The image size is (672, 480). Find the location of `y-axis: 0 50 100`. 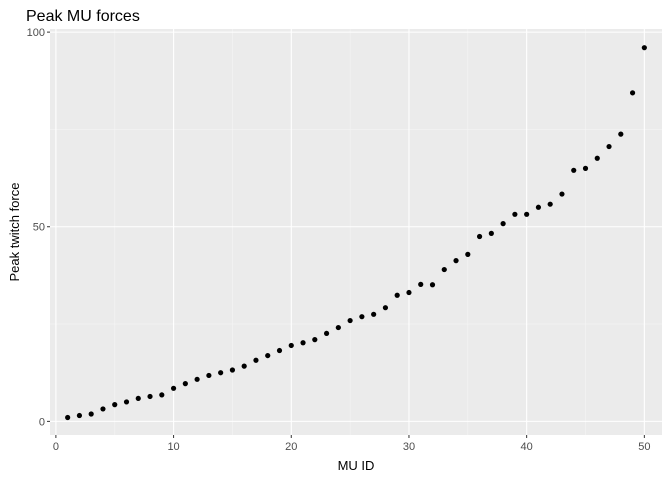

y-axis: 0 50 100 is located at coordinates (38, 227).